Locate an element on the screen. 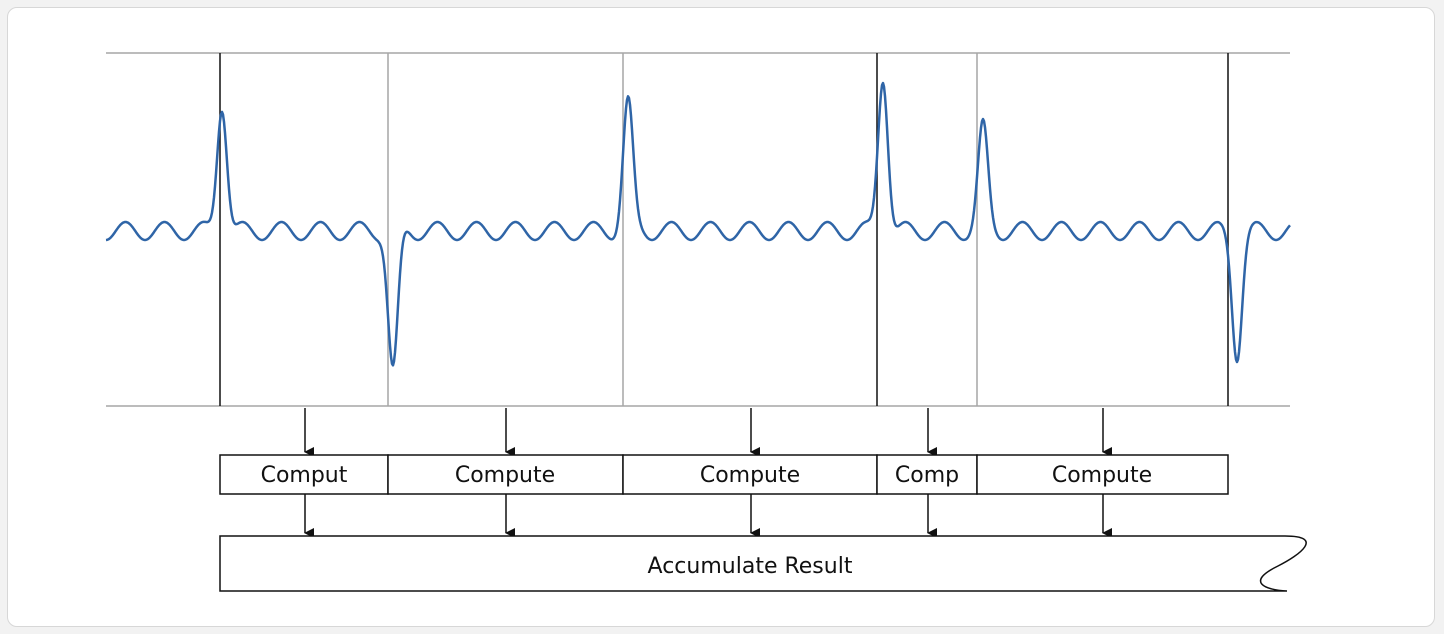 This screenshot has height=634, width=1444. compute-box-label: Comput is located at coordinates (304, 475).